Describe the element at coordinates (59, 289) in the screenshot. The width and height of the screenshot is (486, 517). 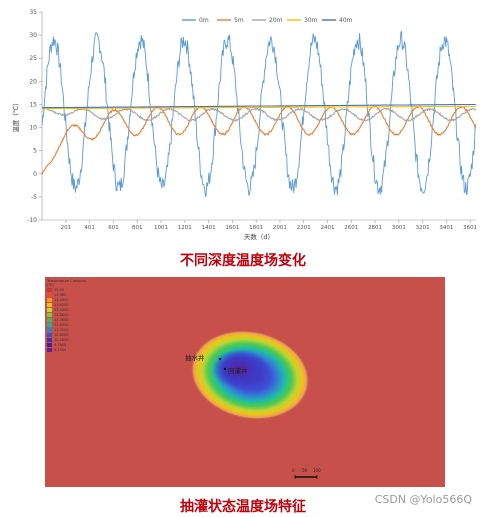
I see `legend-value: 15.50` at that location.